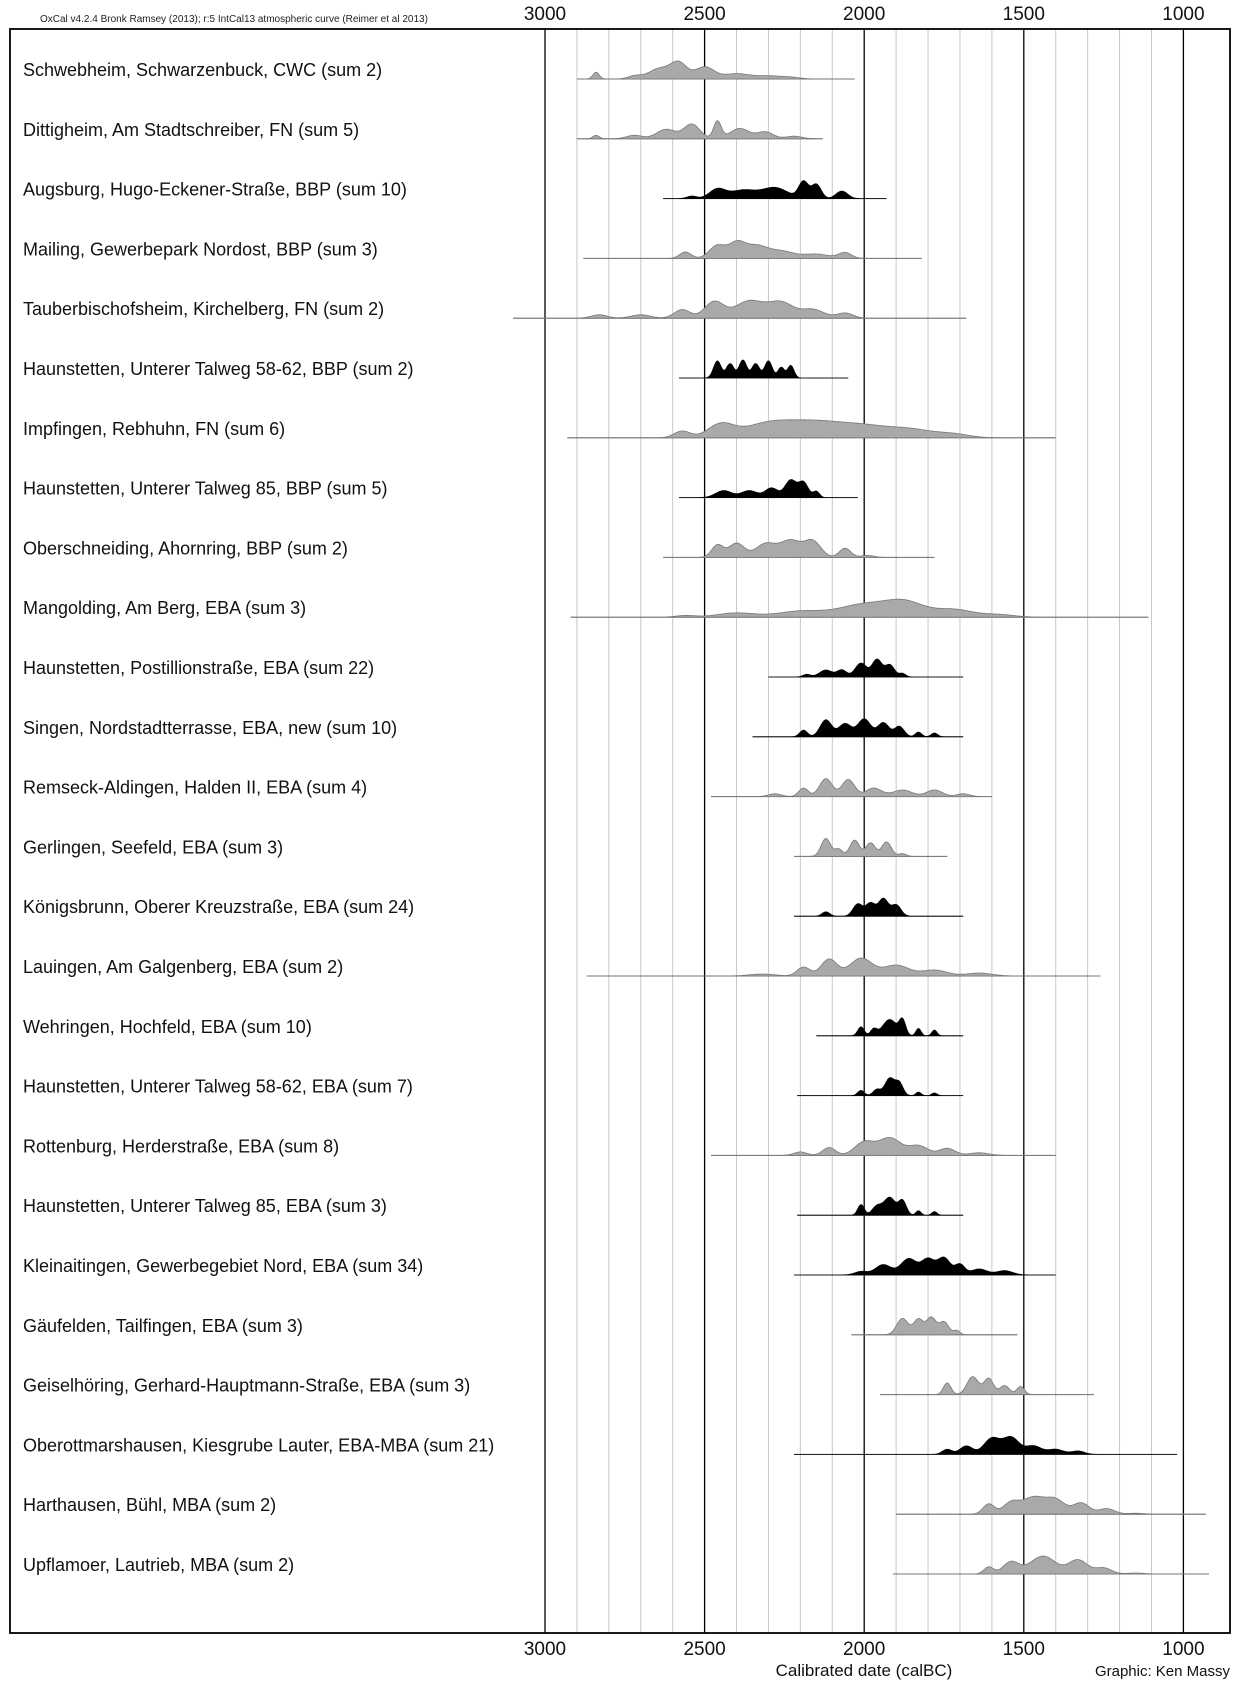 This screenshot has width=1241, height=1682. What do you see at coordinates (1024, 14) in the screenshot?
I see `x-tick-label-top: 1500` at bounding box center [1024, 14].